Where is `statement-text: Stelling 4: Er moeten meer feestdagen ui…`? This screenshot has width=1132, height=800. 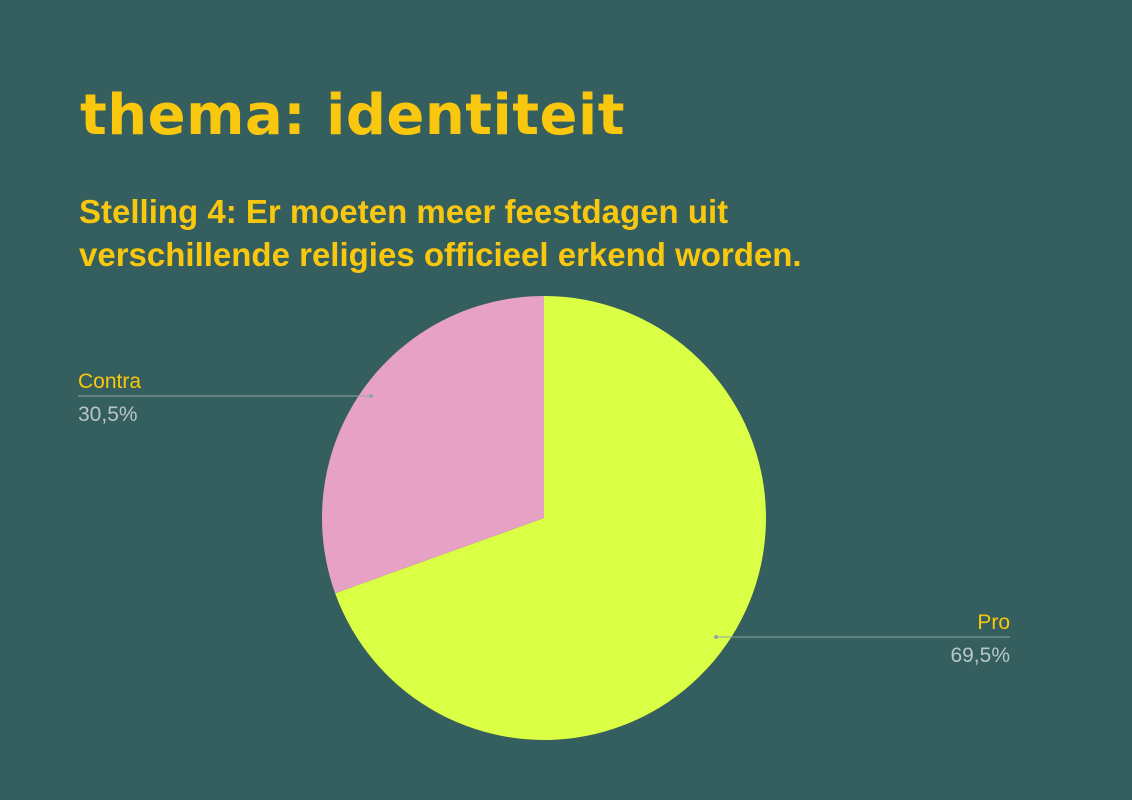
statement-text: Stelling 4: Er moeten meer feestdagen ui… is located at coordinates (529, 233).